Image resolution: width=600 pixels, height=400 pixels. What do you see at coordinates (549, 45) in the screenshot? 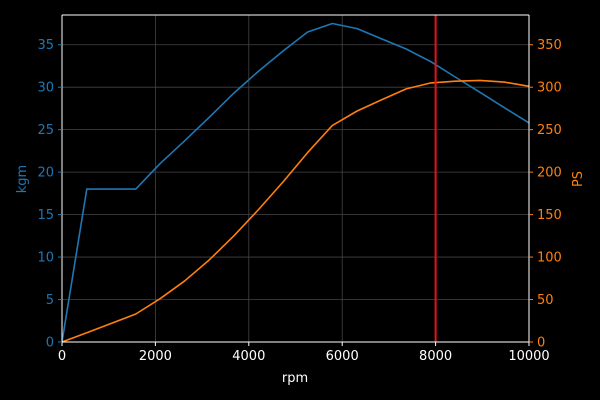
I see `y-right-tick-label: 350` at bounding box center [549, 45].